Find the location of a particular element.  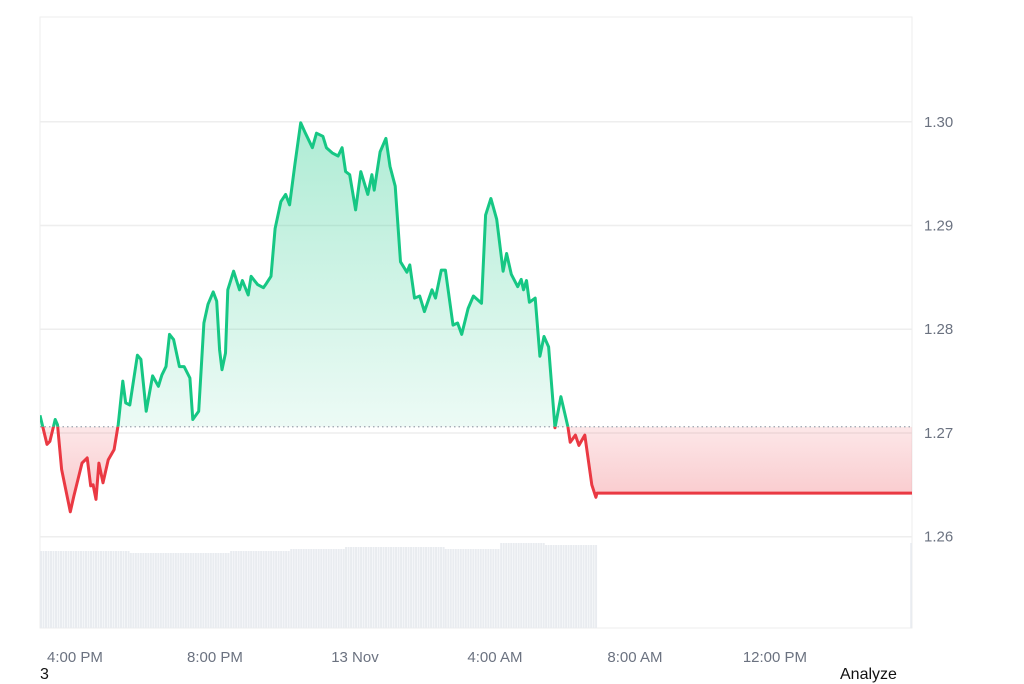

analyze-link: Analyze is located at coordinates (868, 675).